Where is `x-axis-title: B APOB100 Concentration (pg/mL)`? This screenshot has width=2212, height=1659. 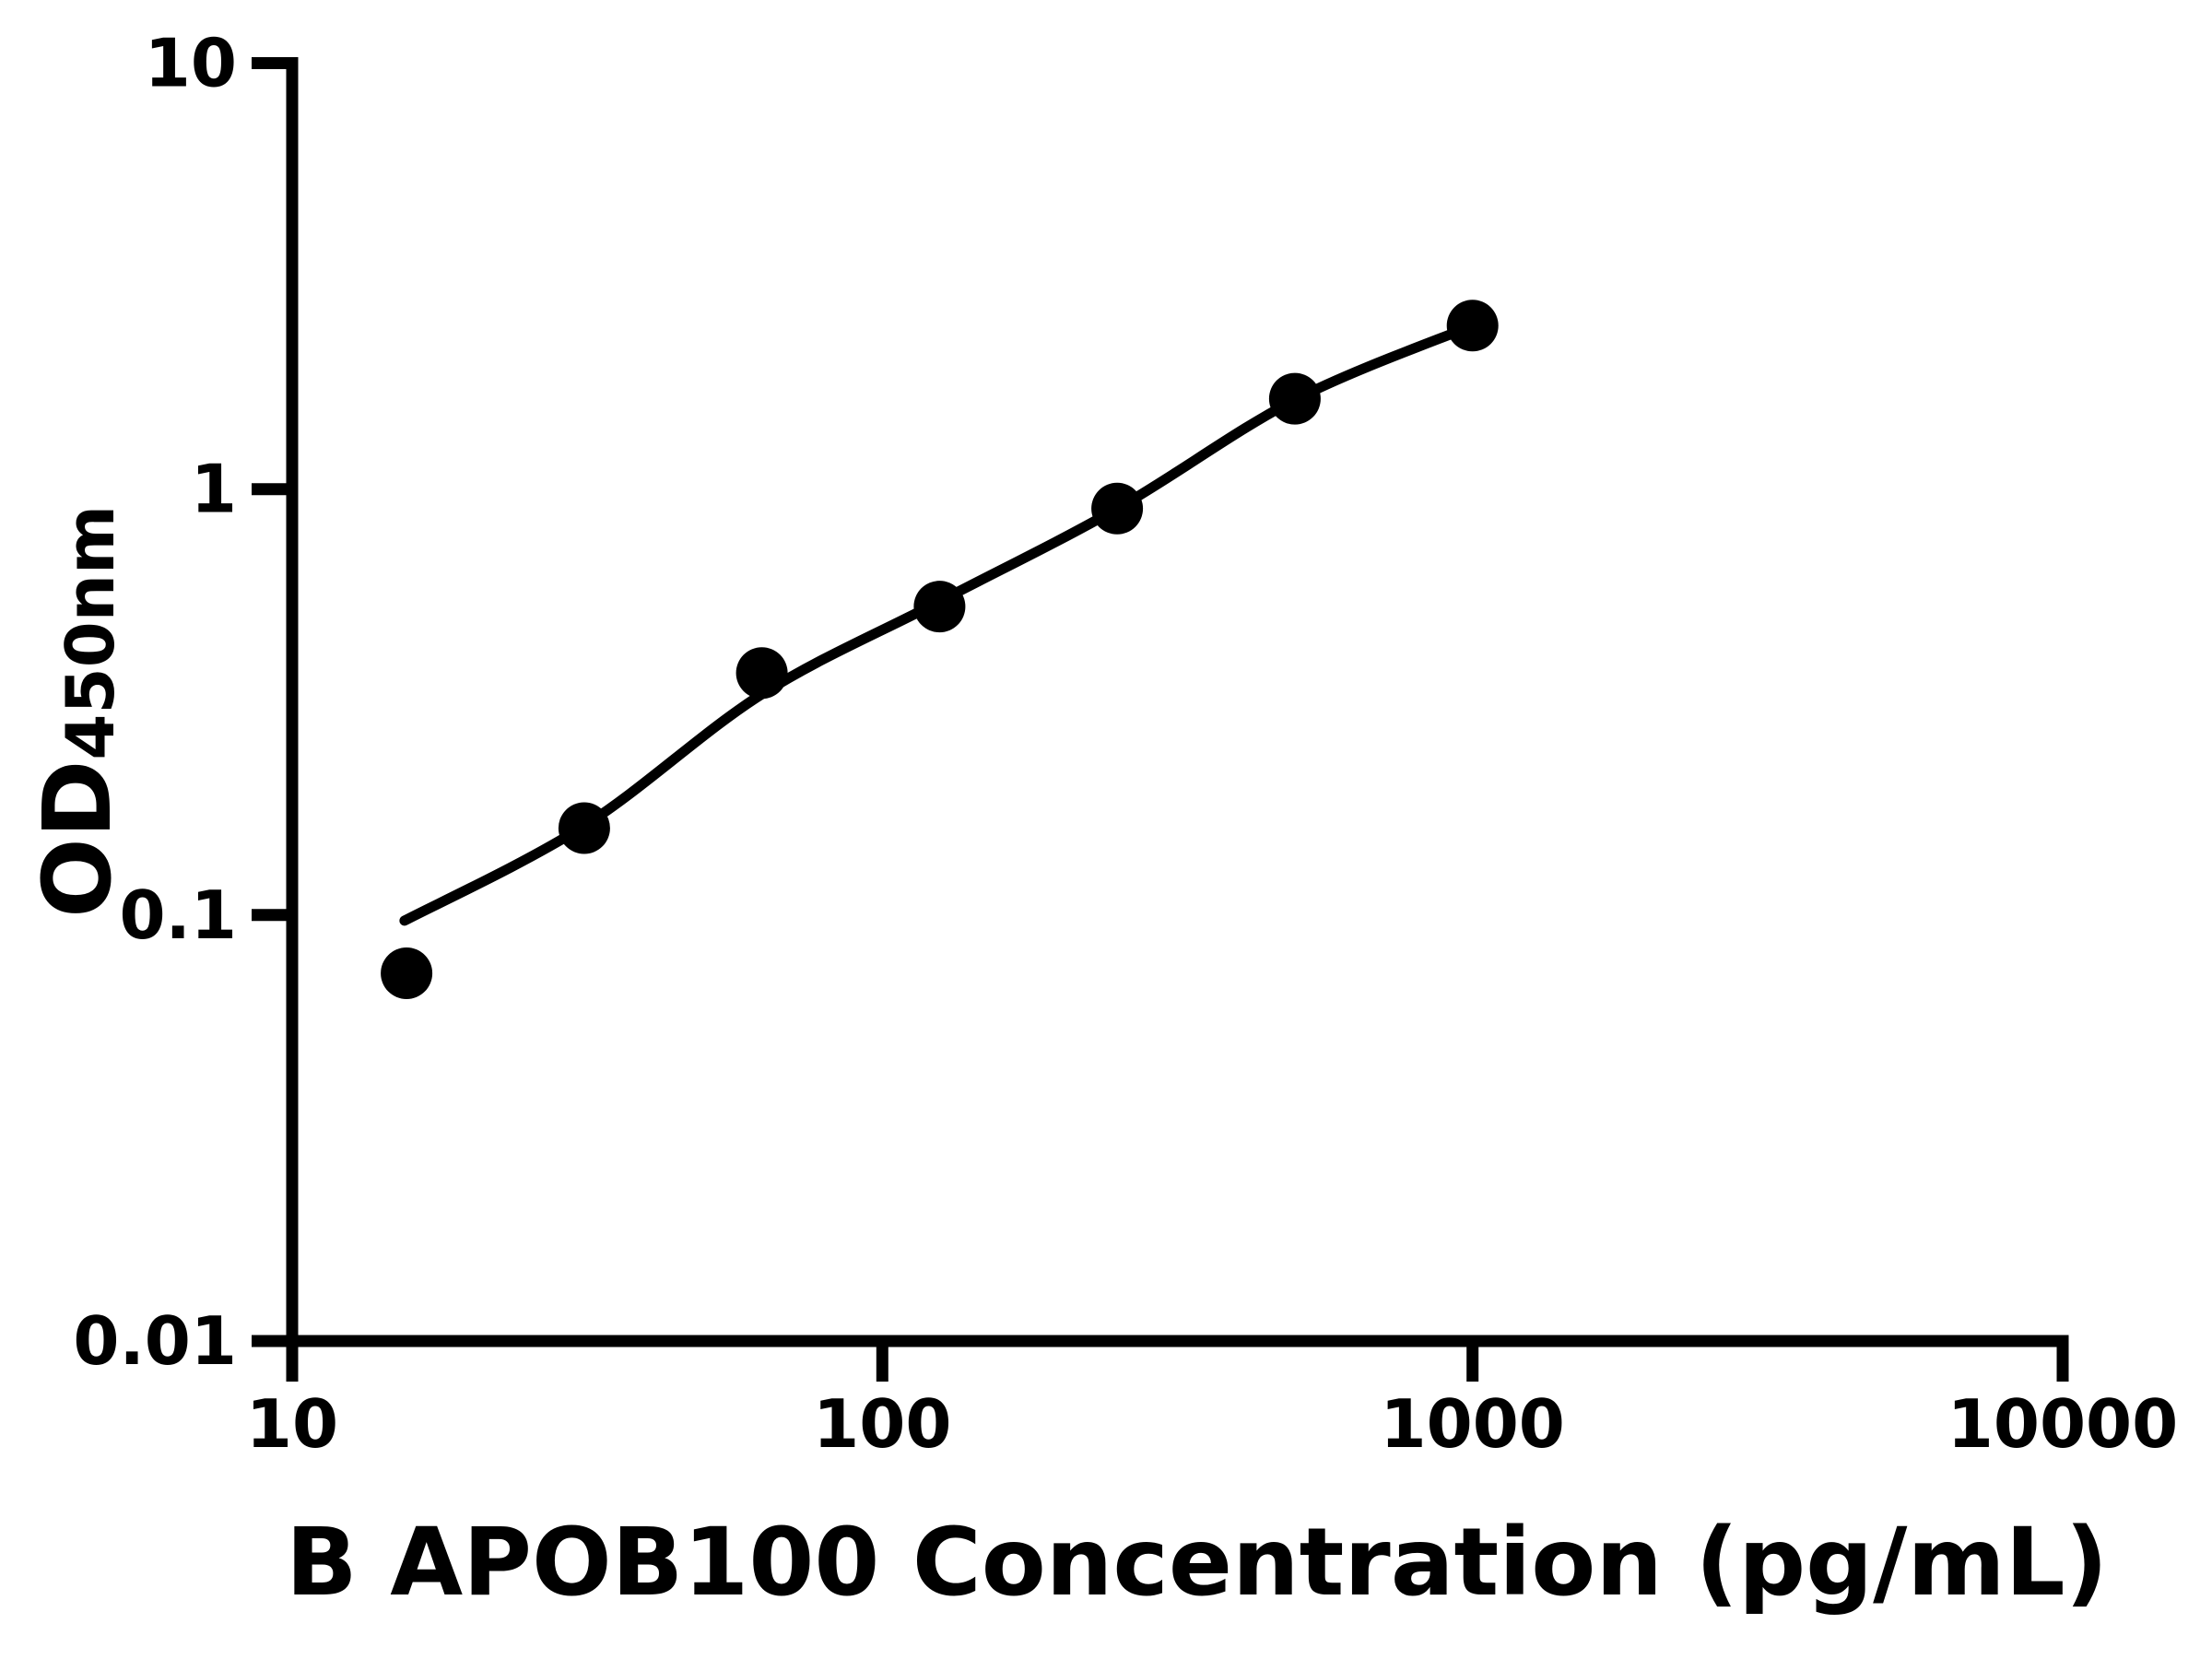
x-axis-title: B APOB100 Concentration (pg/mL) is located at coordinates (1197, 1563).